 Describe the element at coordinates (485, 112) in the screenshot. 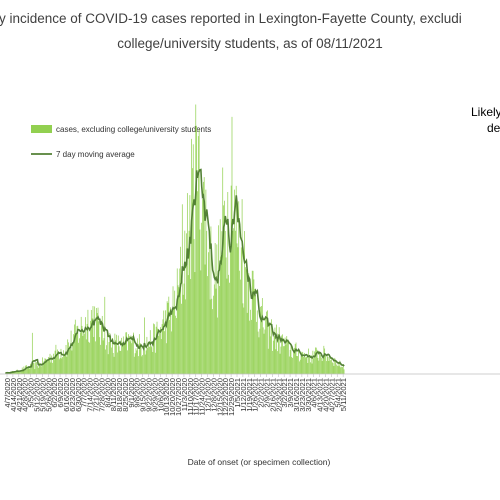

I see `annotation-line-1: Likely` at that location.